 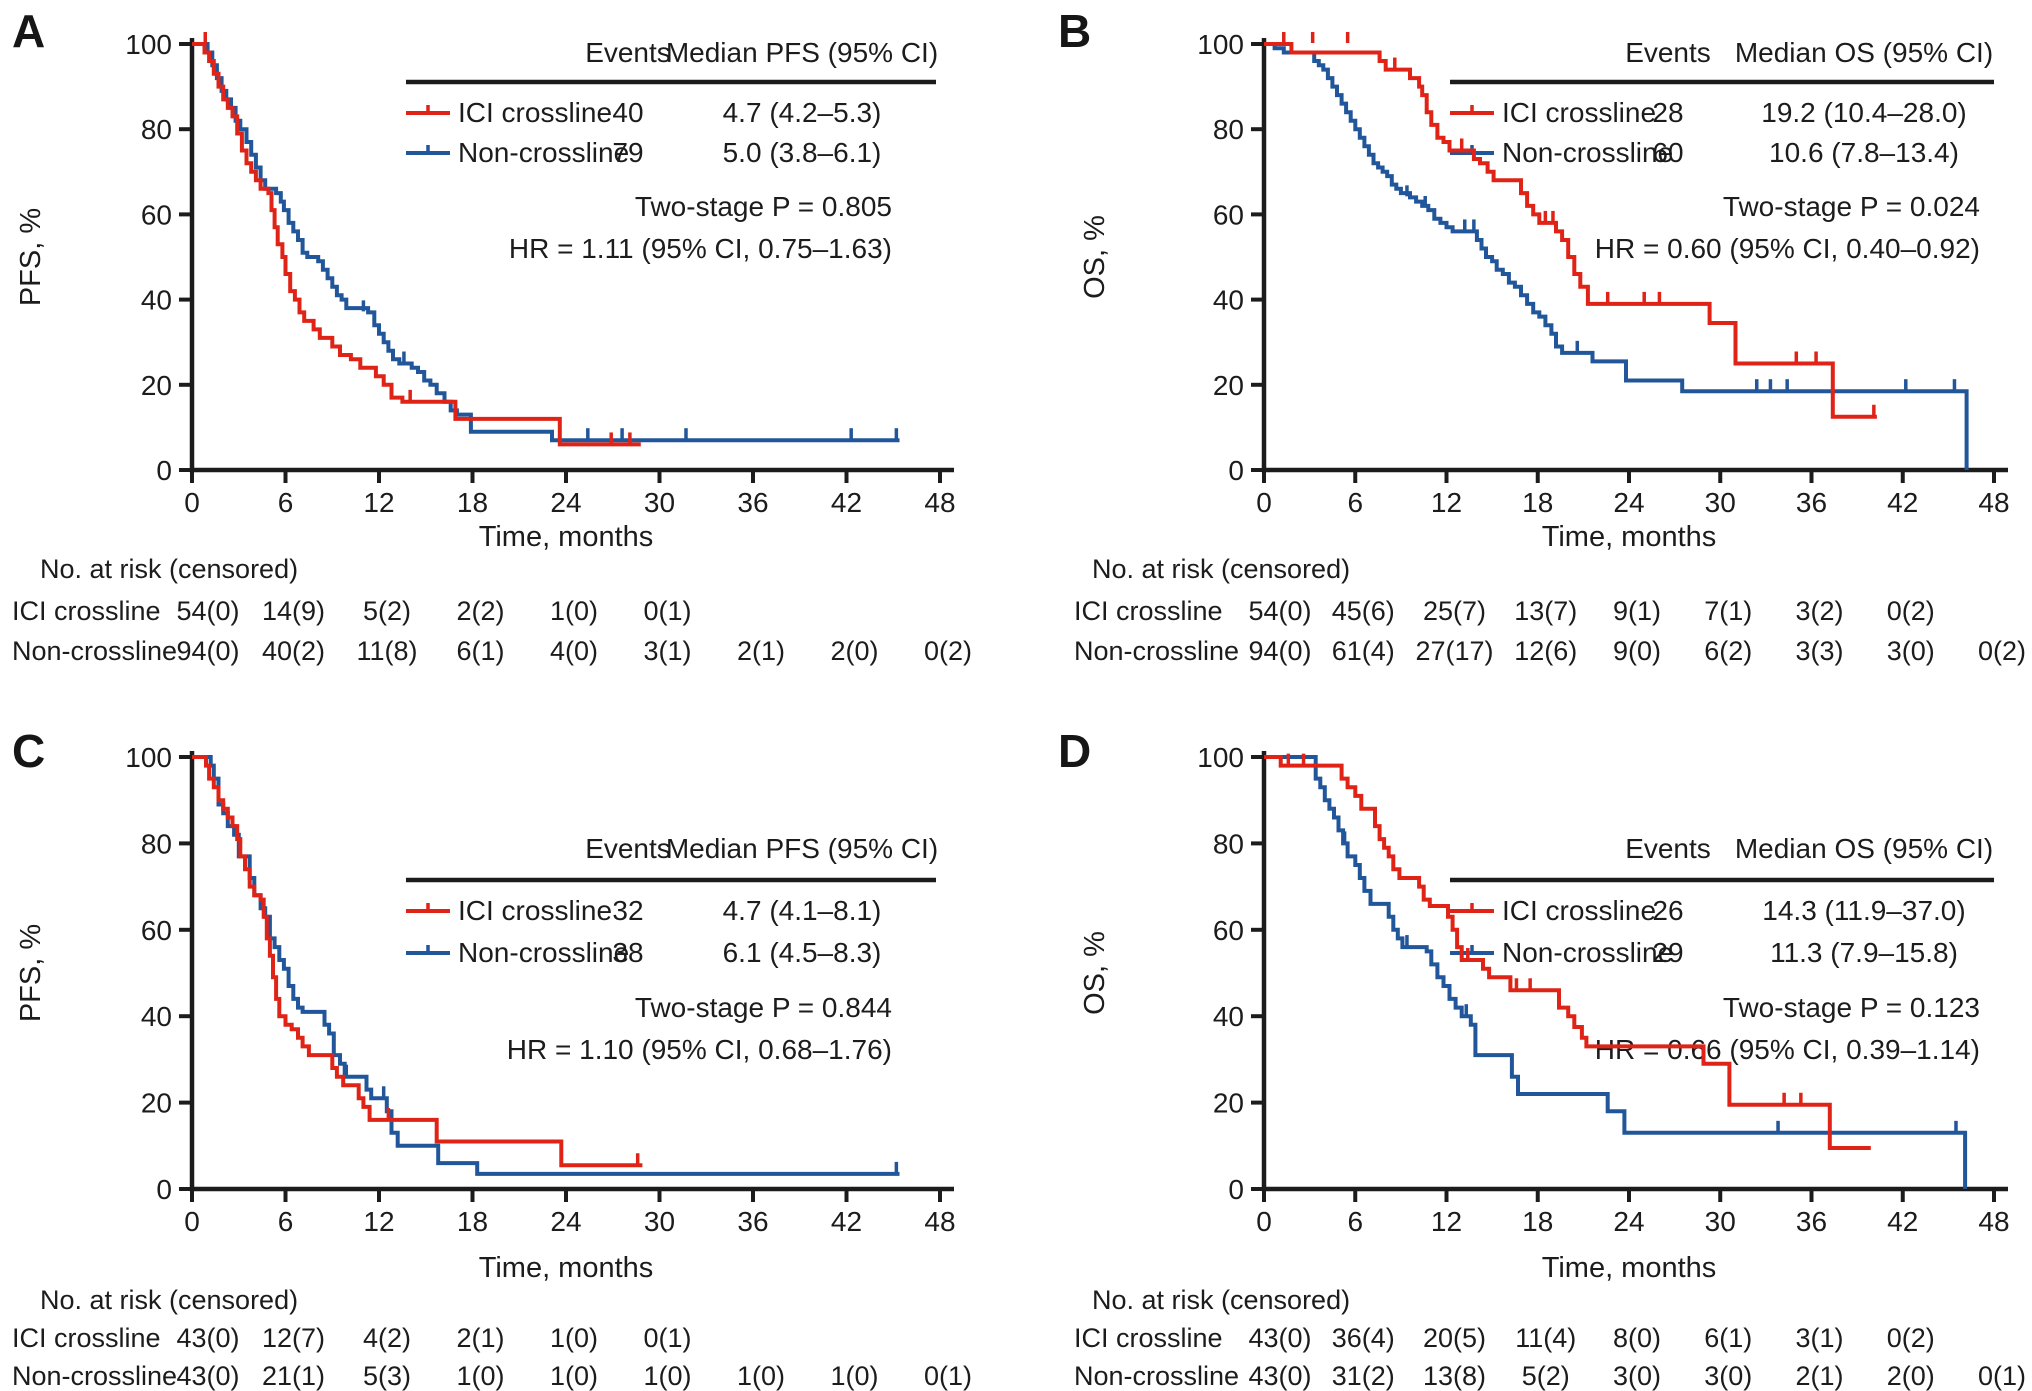 What do you see at coordinates (1637, 1338) in the screenshot?
I see `risk-value: 8(0)` at bounding box center [1637, 1338].